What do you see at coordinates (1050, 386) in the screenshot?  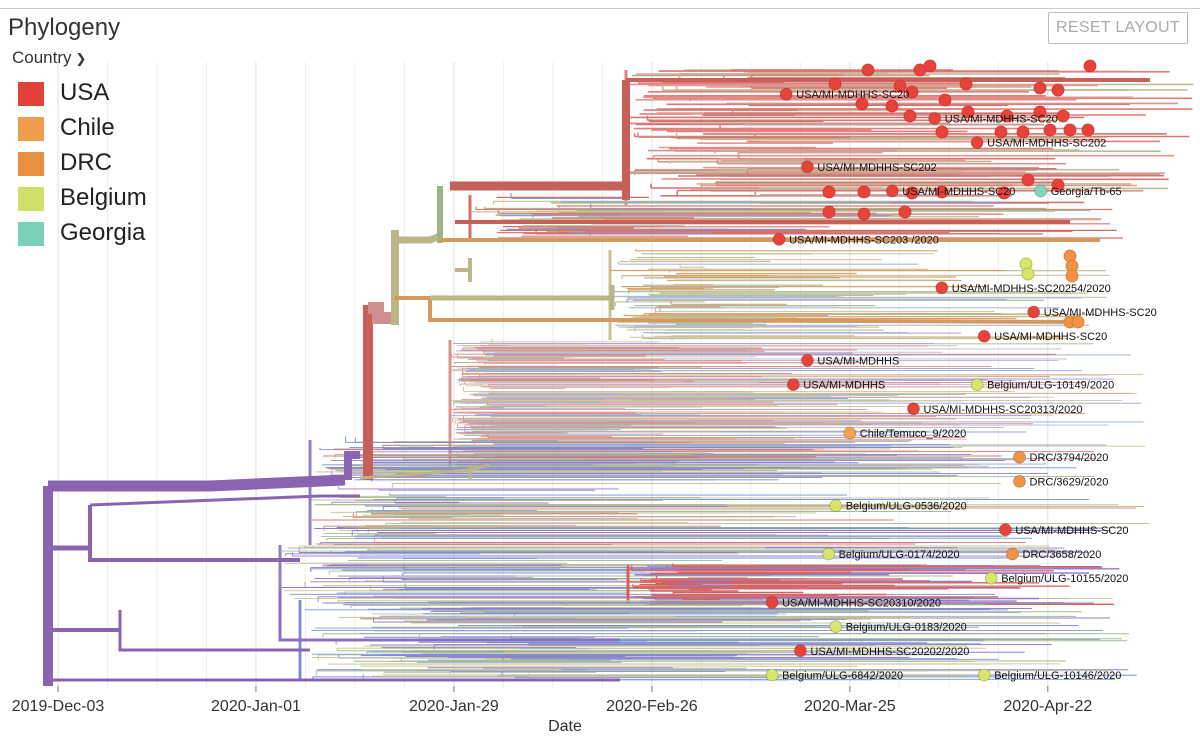 I see `tip-label: Belgium/ULG-10149/2020` at bounding box center [1050, 386].